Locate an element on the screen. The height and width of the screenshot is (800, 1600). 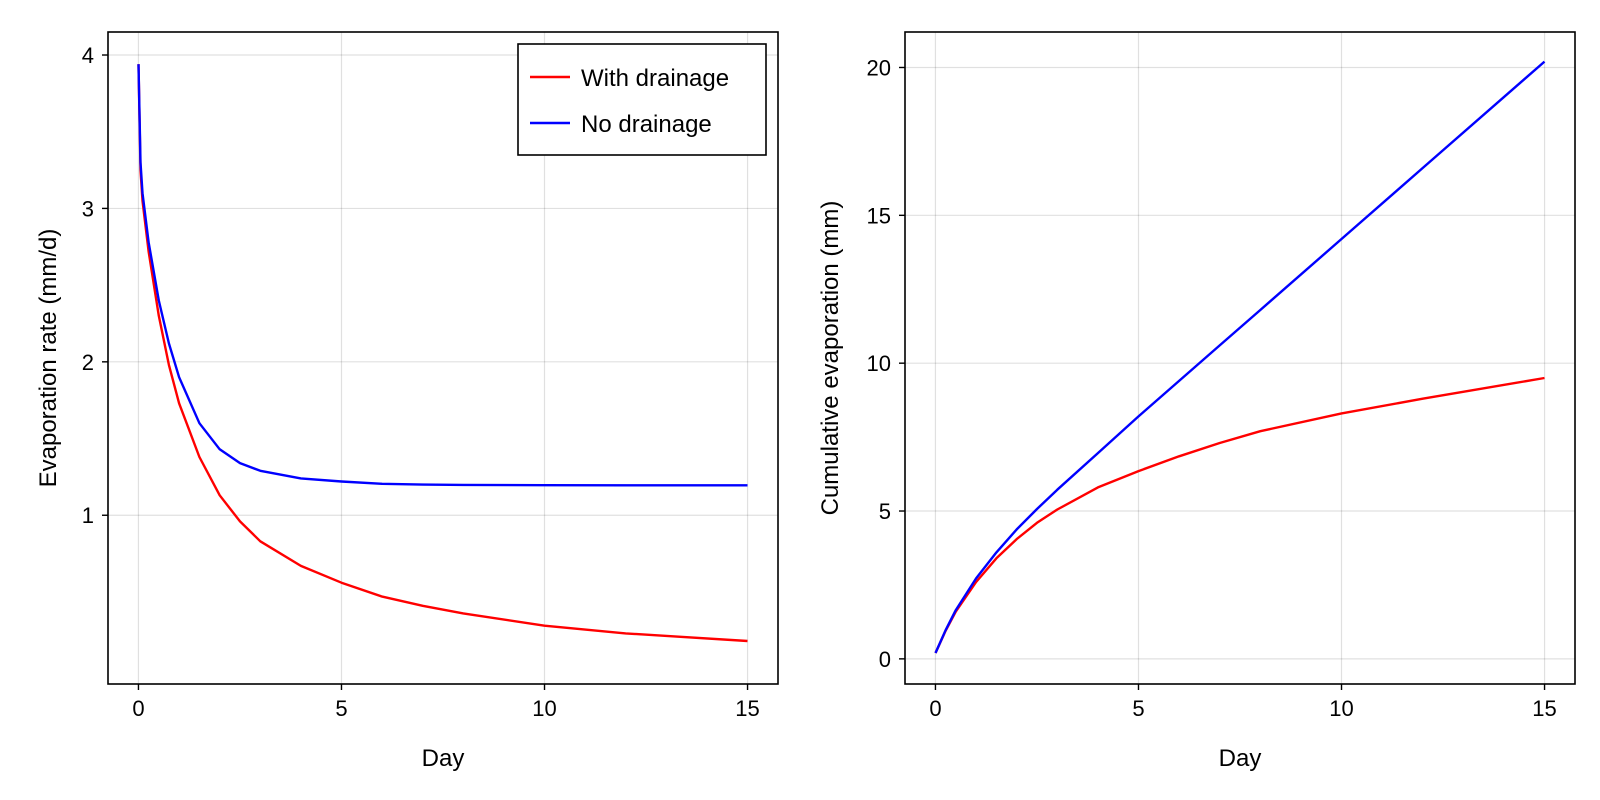
legend: With drainage No drainage is located at coordinates (642, 99).